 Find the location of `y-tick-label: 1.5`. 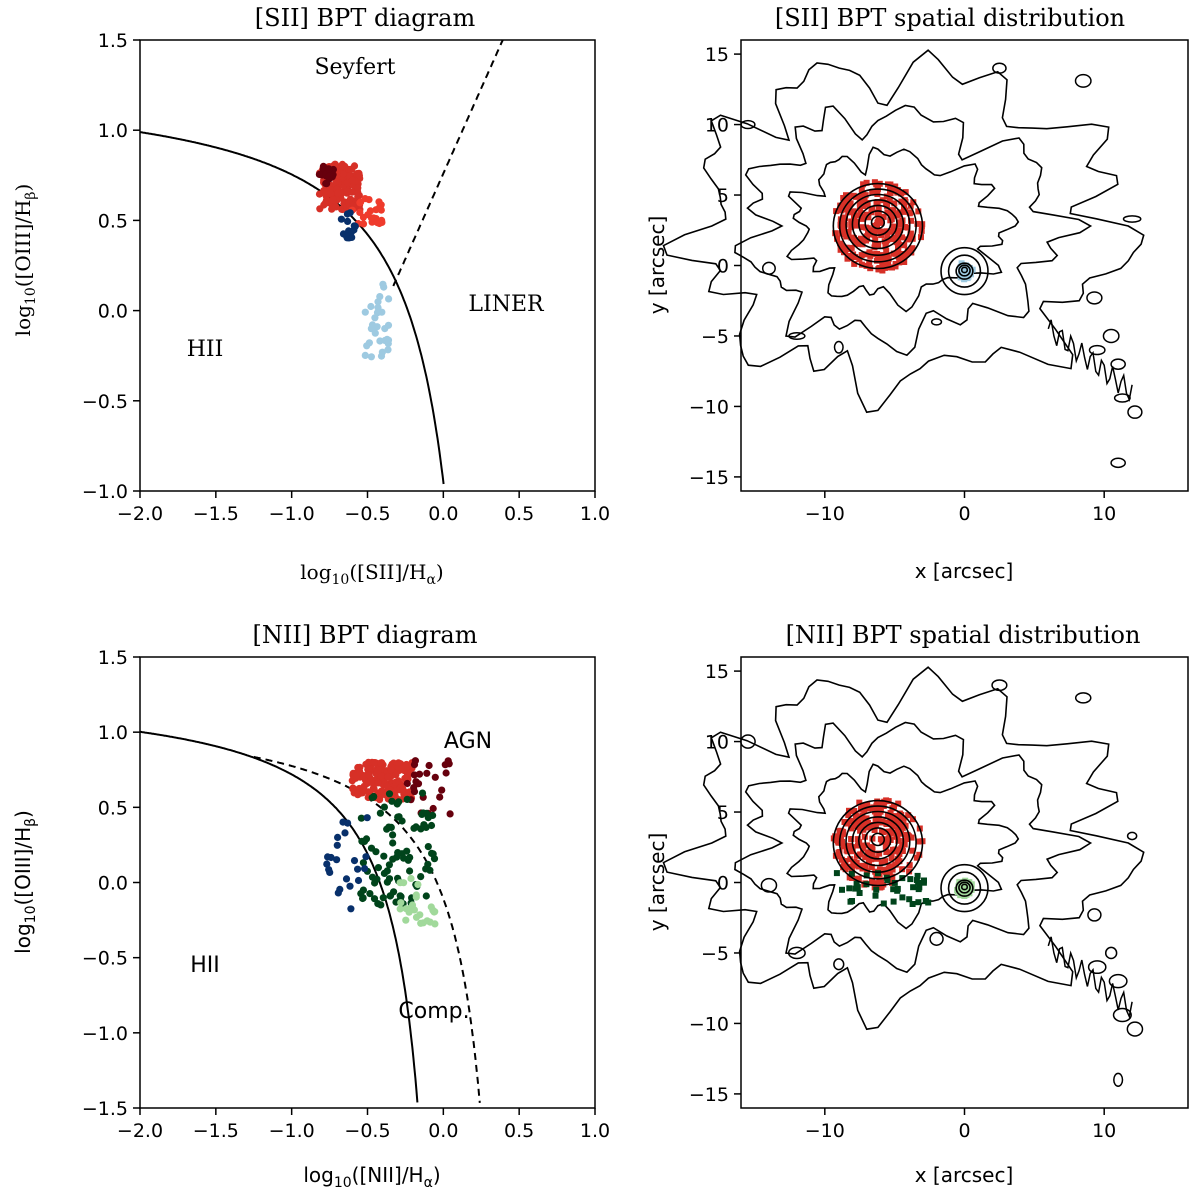

y-tick-label: 1.5 is located at coordinates (113, 41).